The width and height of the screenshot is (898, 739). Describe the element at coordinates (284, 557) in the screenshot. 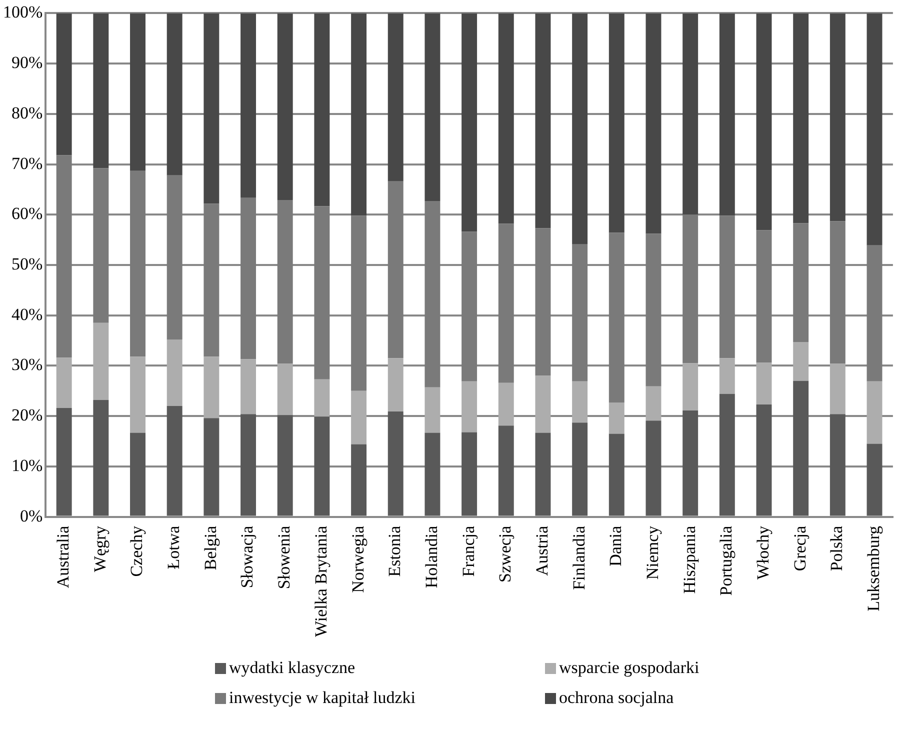

I see `x-tick-label: Słowenia` at that location.